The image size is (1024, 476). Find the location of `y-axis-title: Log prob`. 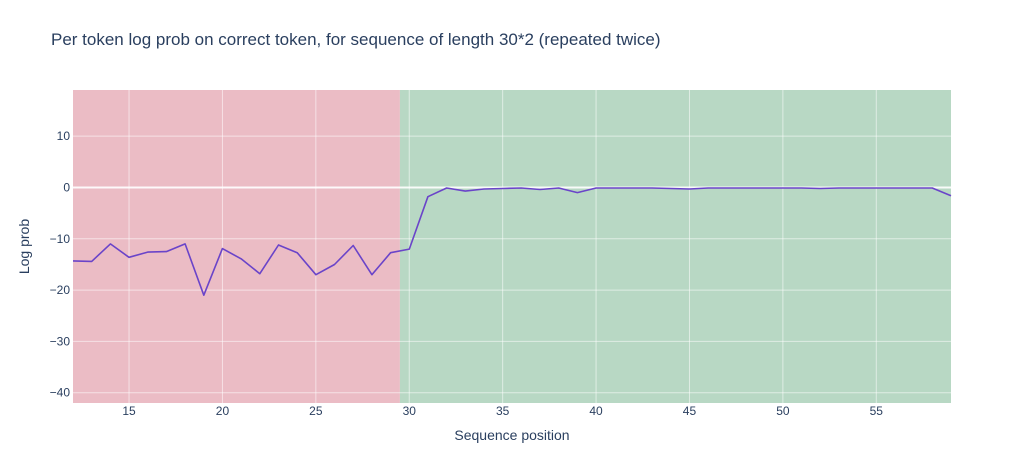

y-axis-title: Log prob is located at coordinates (24, 246).